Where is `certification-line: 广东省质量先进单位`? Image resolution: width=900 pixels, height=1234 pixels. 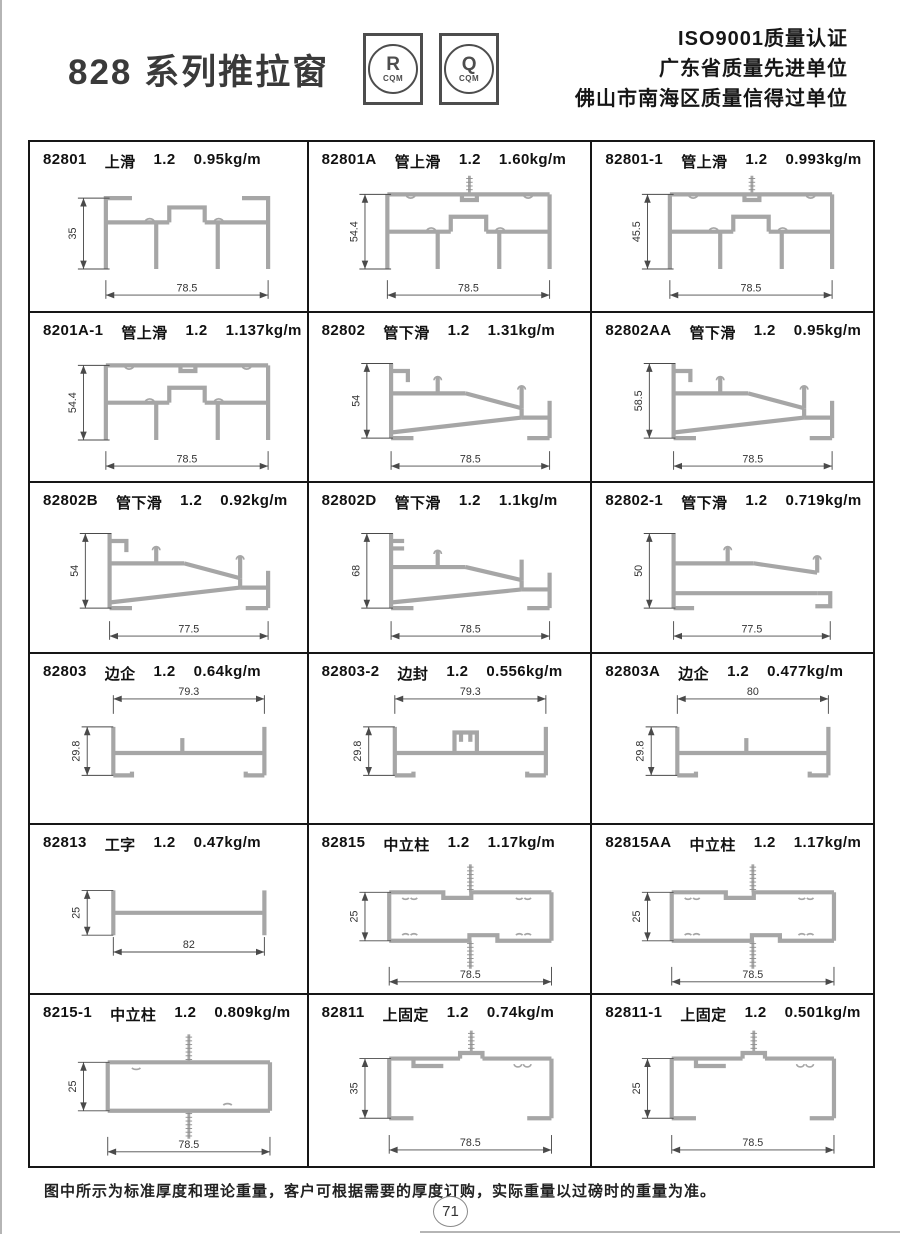 certification-line: 广东省质量先进单位 is located at coordinates (753, 69).